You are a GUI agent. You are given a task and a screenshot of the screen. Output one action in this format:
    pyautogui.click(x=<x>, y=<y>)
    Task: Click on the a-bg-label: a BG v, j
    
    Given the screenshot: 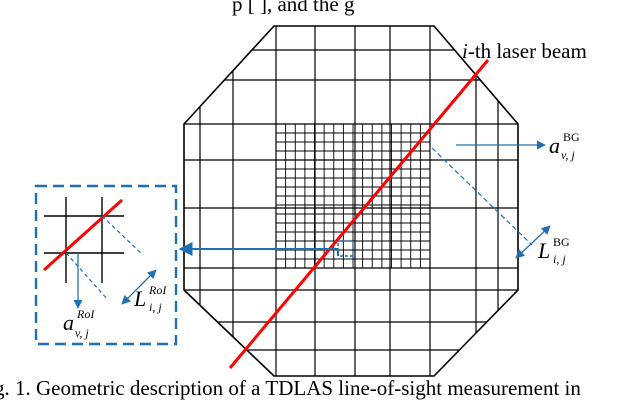 What is the action you would take?
    pyautogui.click(x=564, y=146)
    